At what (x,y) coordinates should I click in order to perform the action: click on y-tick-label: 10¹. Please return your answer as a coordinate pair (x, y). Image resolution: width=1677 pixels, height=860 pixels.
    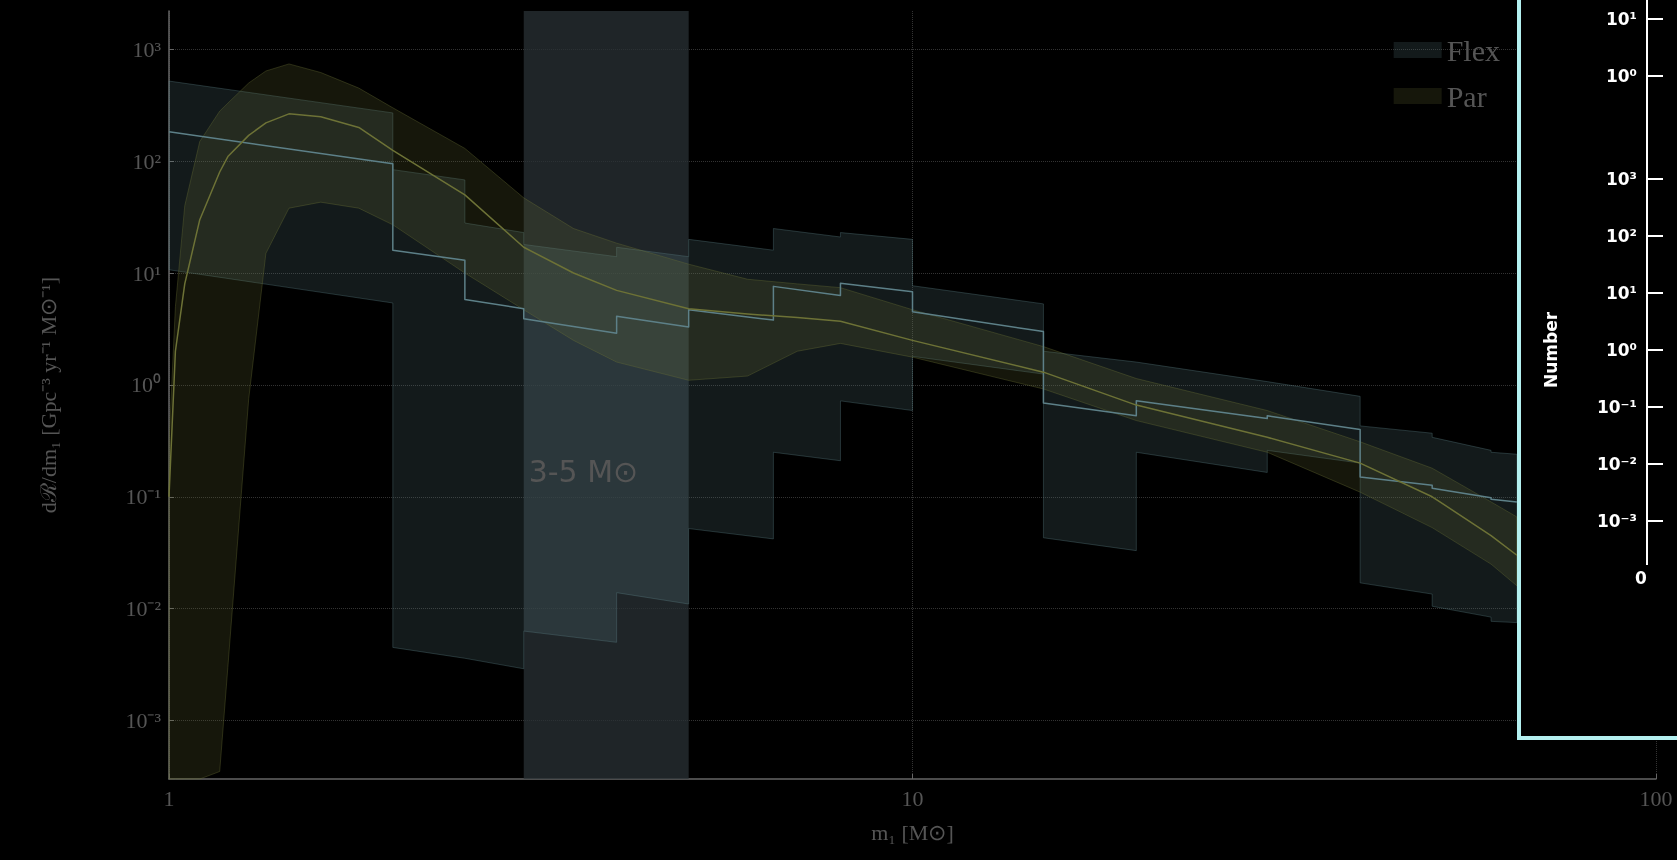
    Looking at the image, I should click on (146, 273).